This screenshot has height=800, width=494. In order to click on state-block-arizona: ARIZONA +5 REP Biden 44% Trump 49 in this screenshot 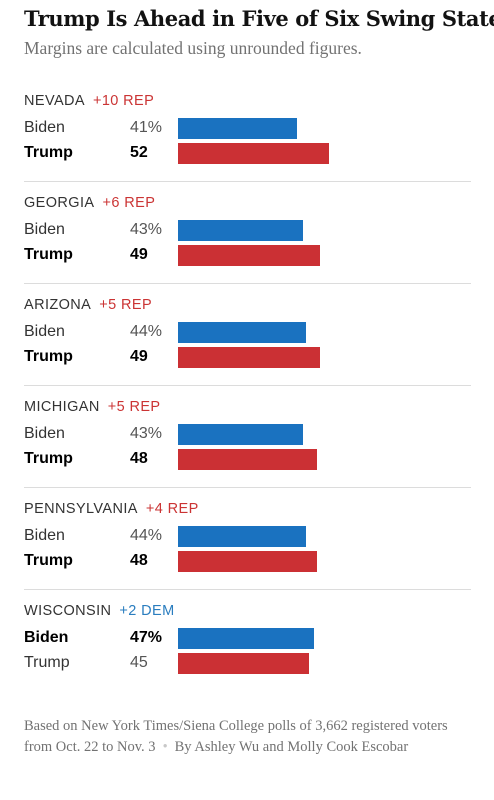, I will do `click(247, 346)`.